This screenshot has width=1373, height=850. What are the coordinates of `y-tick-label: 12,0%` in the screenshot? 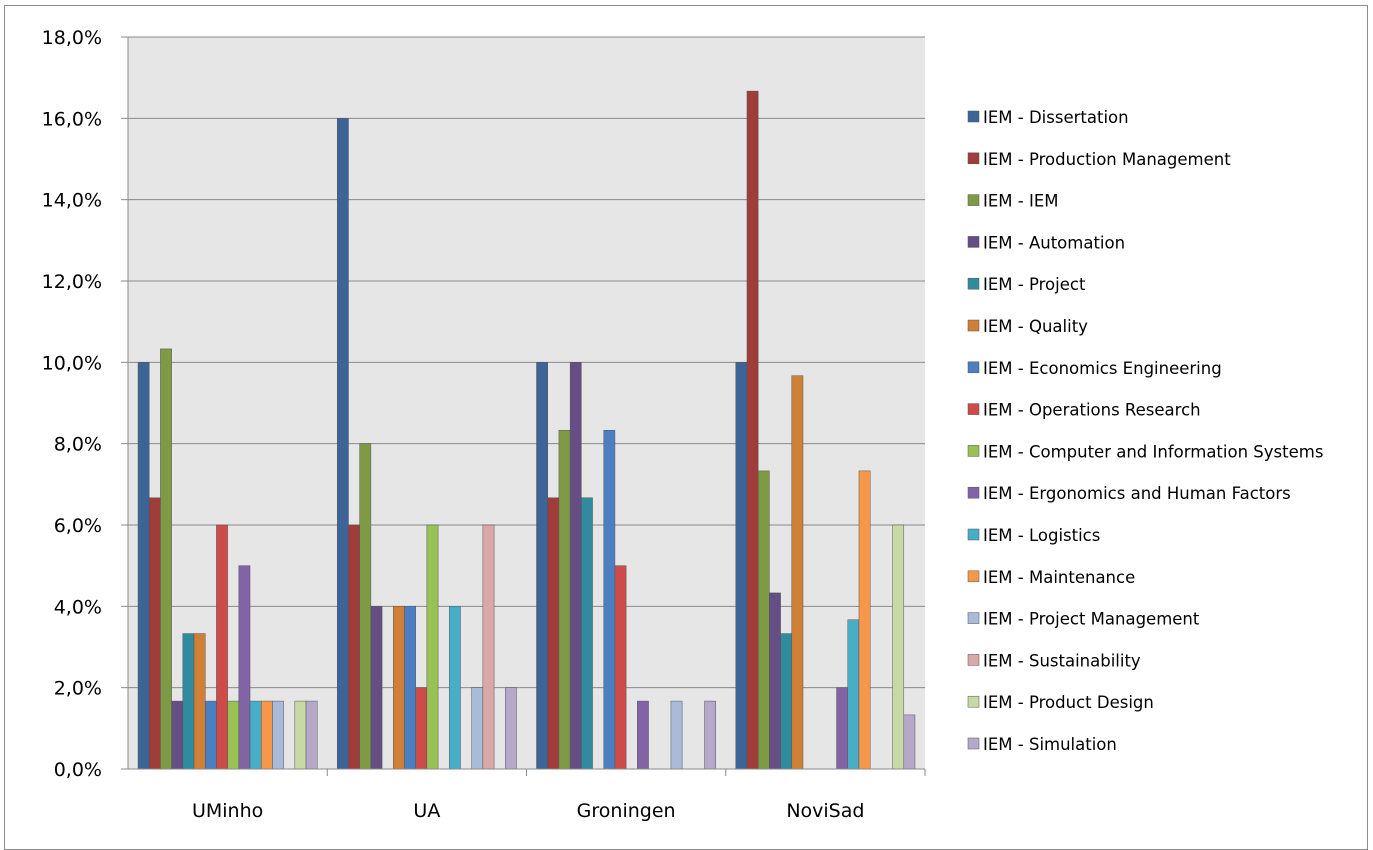 It's located at (72, 282).